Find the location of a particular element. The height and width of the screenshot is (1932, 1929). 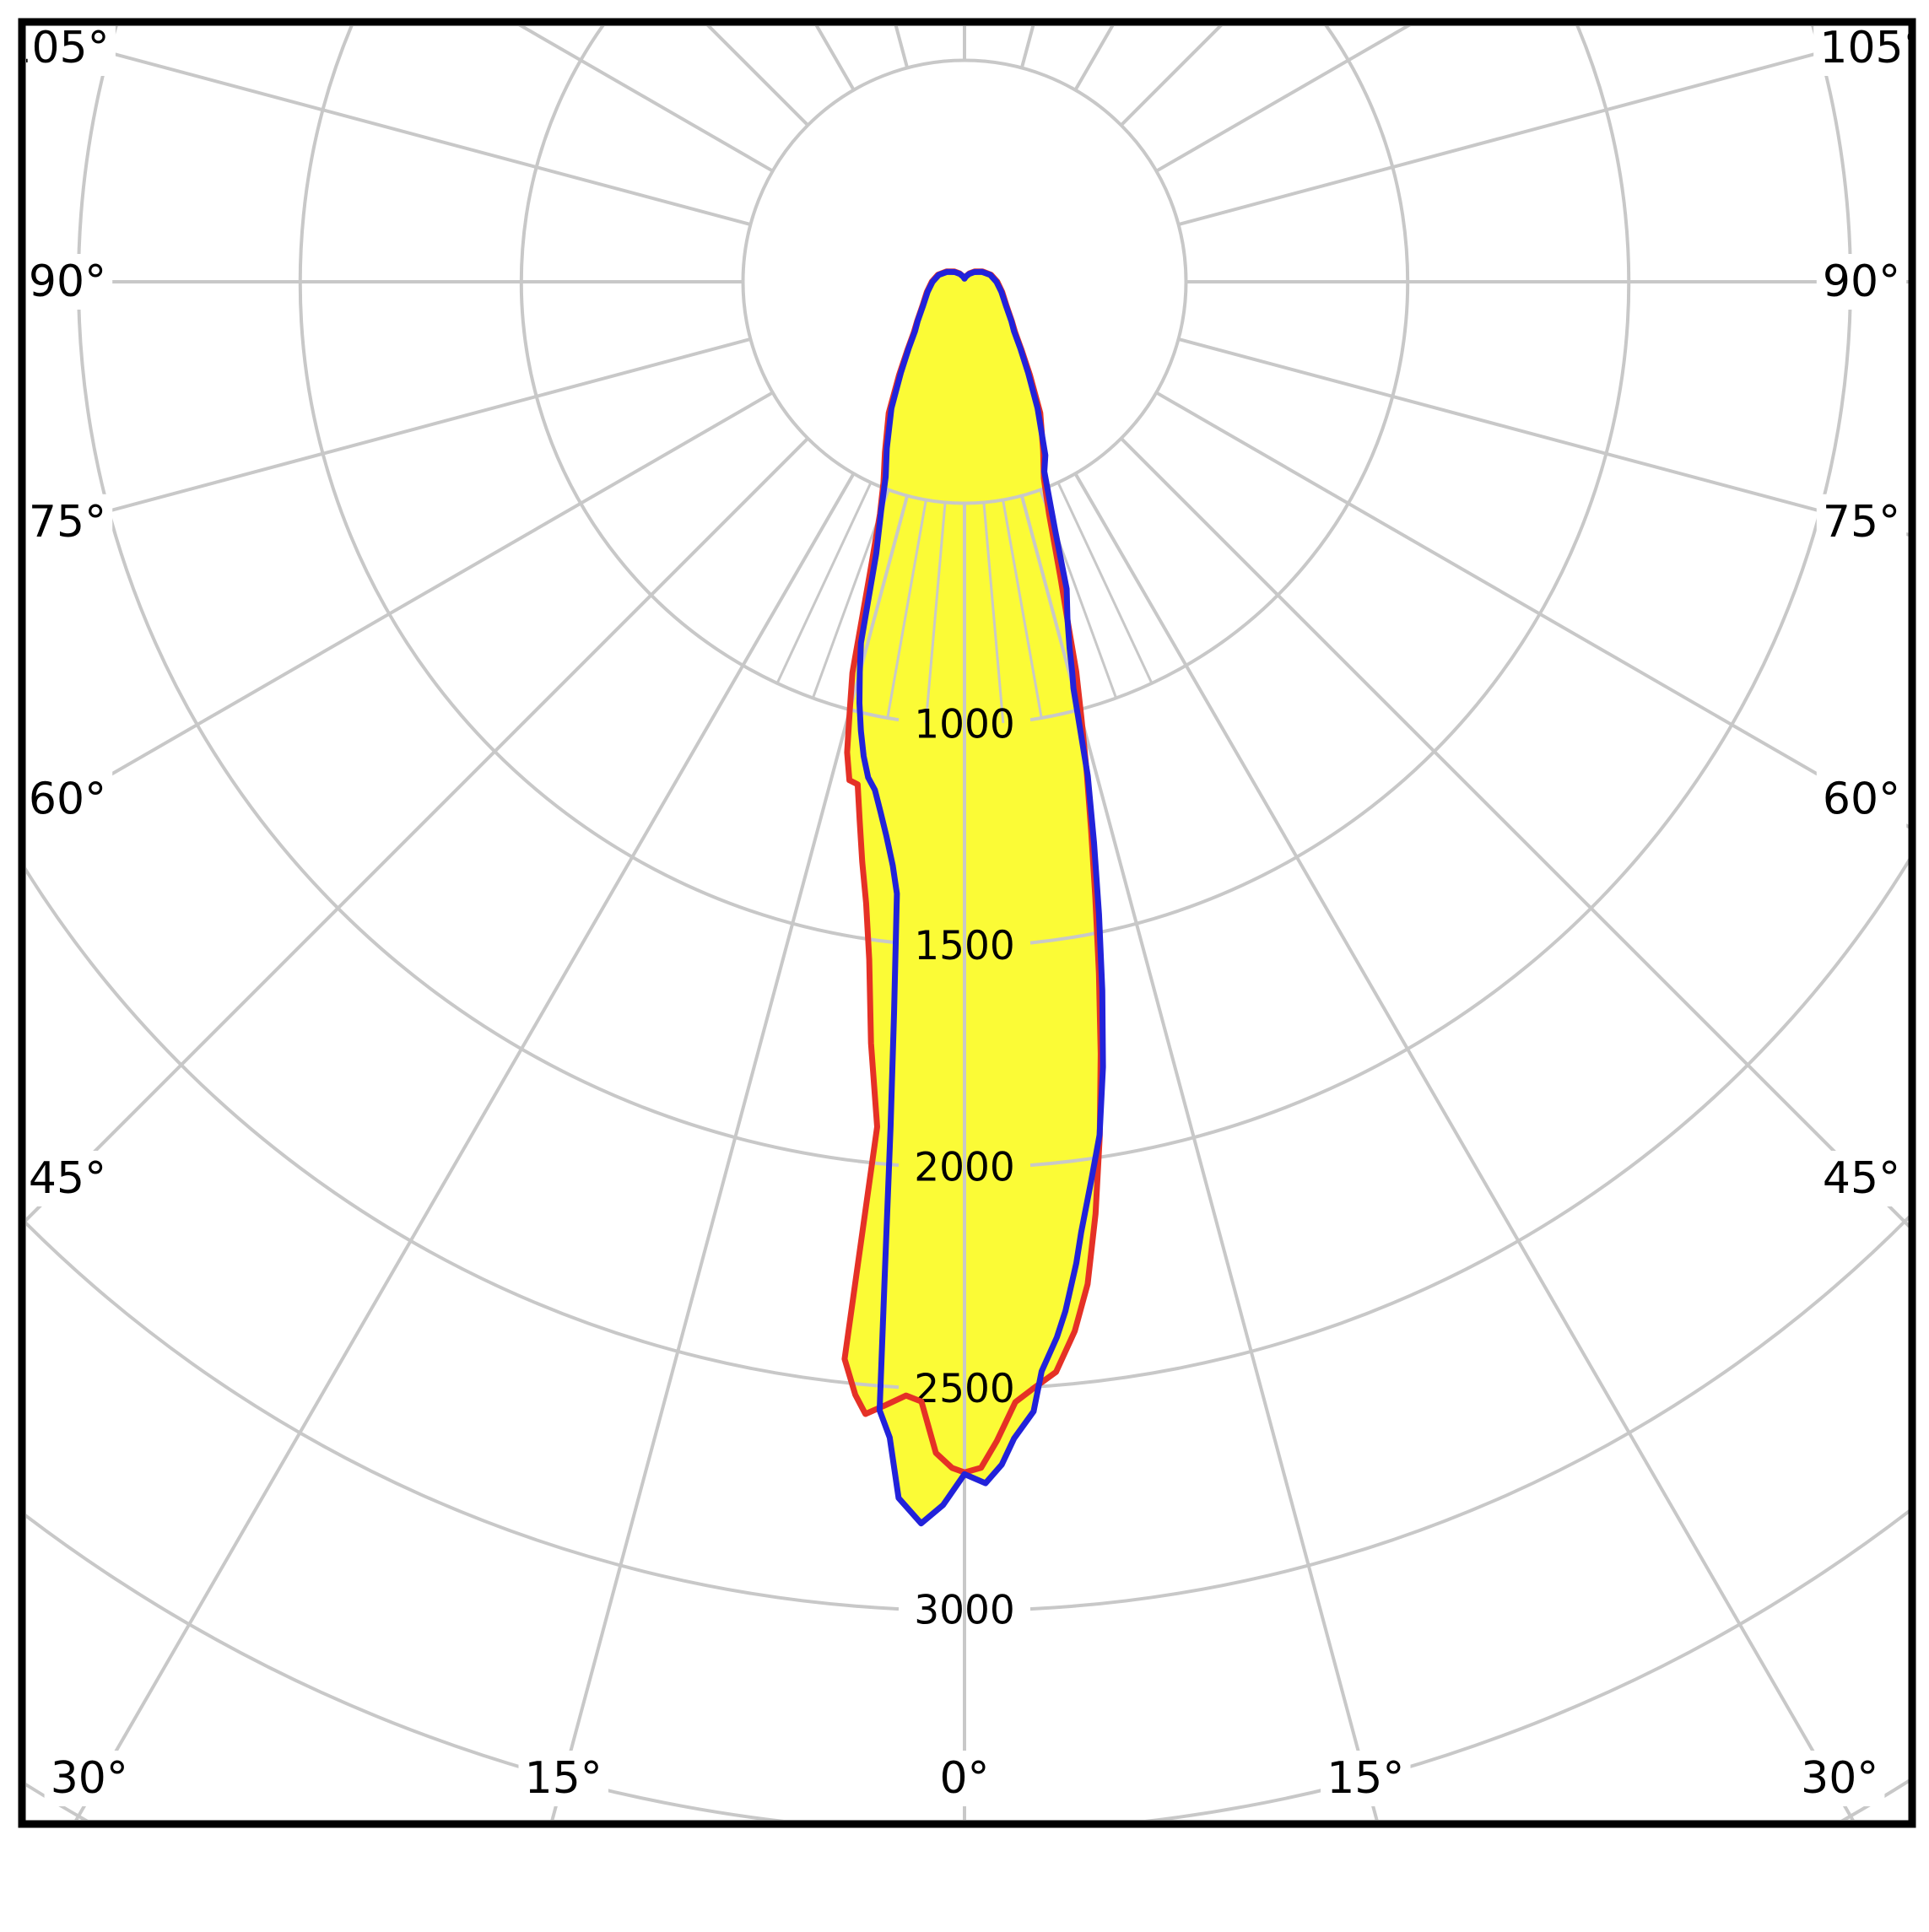

radial-label: 3000 is located at coordinates (964, 1611).